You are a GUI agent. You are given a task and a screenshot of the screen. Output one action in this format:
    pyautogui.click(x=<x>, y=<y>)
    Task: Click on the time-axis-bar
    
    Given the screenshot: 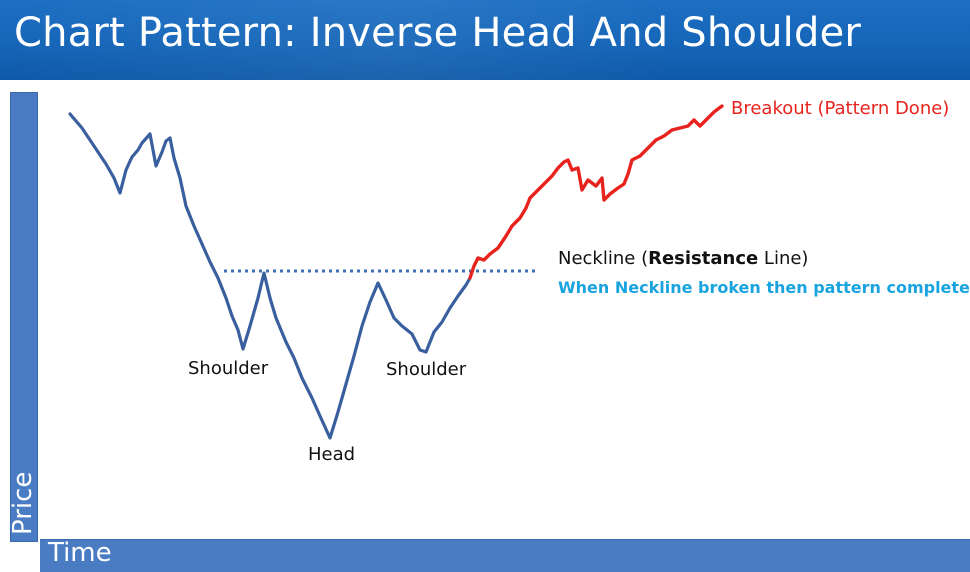 What is the action you would take?
    pyautogui.click(x=505, y=555)
    